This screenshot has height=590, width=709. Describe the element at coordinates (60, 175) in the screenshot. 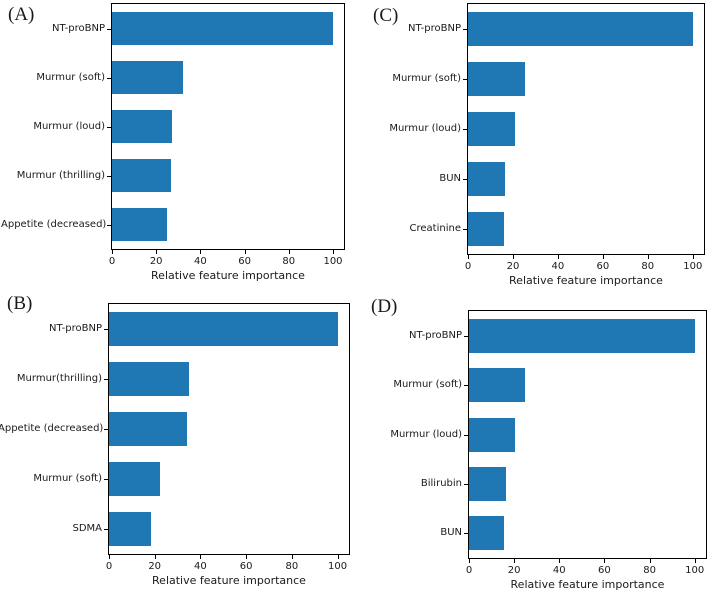

I see `y-tick-label-a-3: Murmur (thrilling)` at that location.